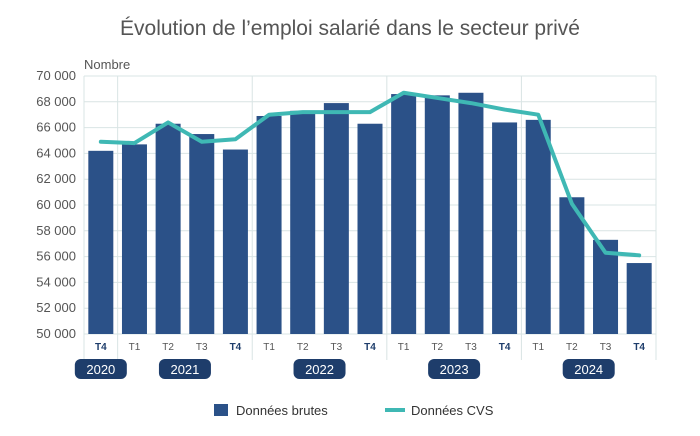  Describe the element at coordinates (56, 230) in the screenshot. I see `y-tick-label: 58 000` at that location.